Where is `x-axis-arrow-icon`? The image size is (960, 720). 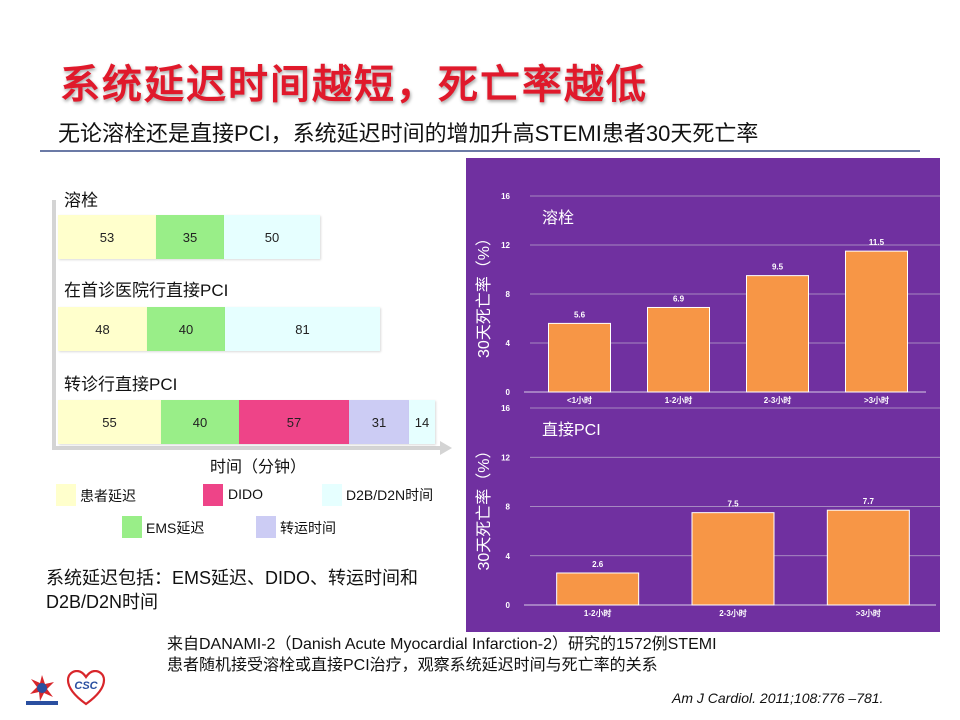 x-axis-arrow-icon is located at coordinates (446, 448).